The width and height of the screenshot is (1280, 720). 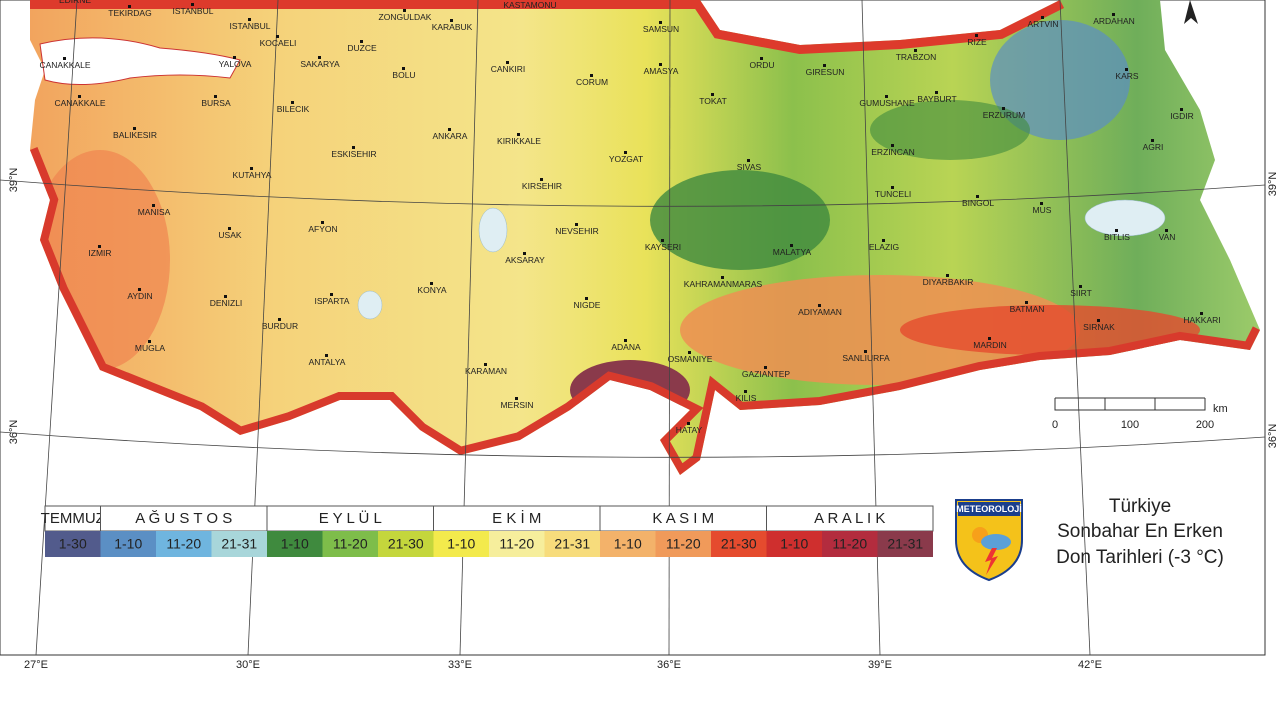 What do you see at coordinates (79, 103) in the screenshot?
I see `city-label: CANAKKALE` at bounding box center [79, 103].